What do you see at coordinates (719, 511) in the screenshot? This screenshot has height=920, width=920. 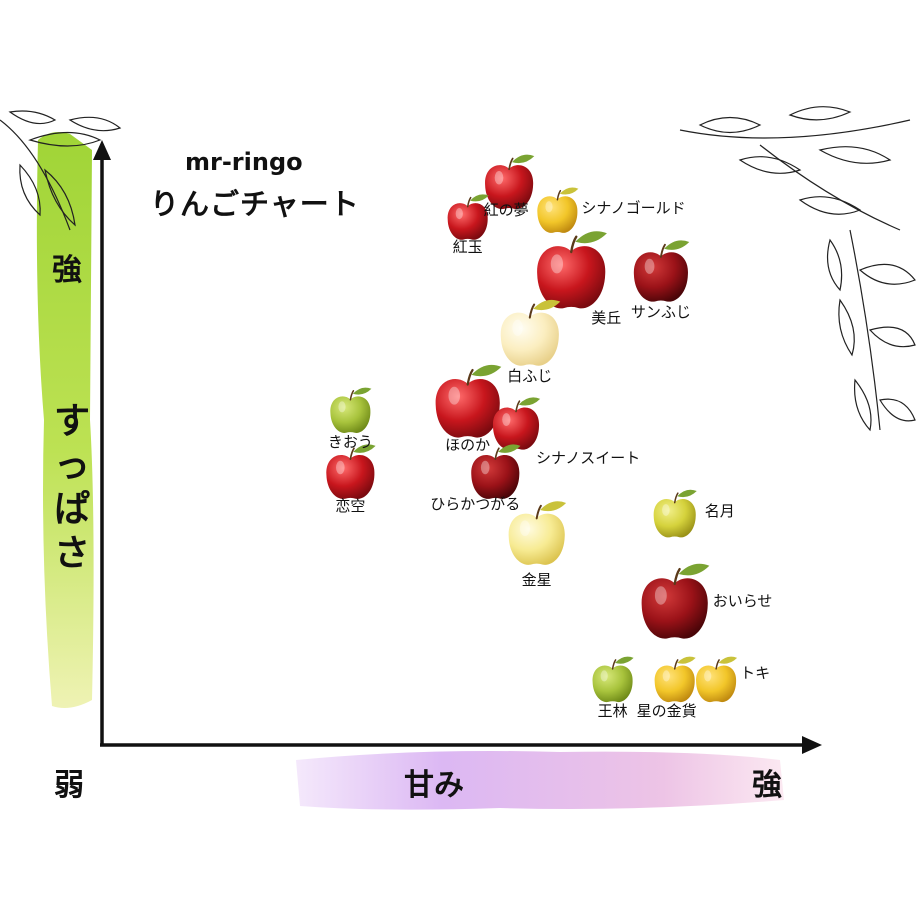 I see `apple-label: 名月` at bounding box center [719, 511].